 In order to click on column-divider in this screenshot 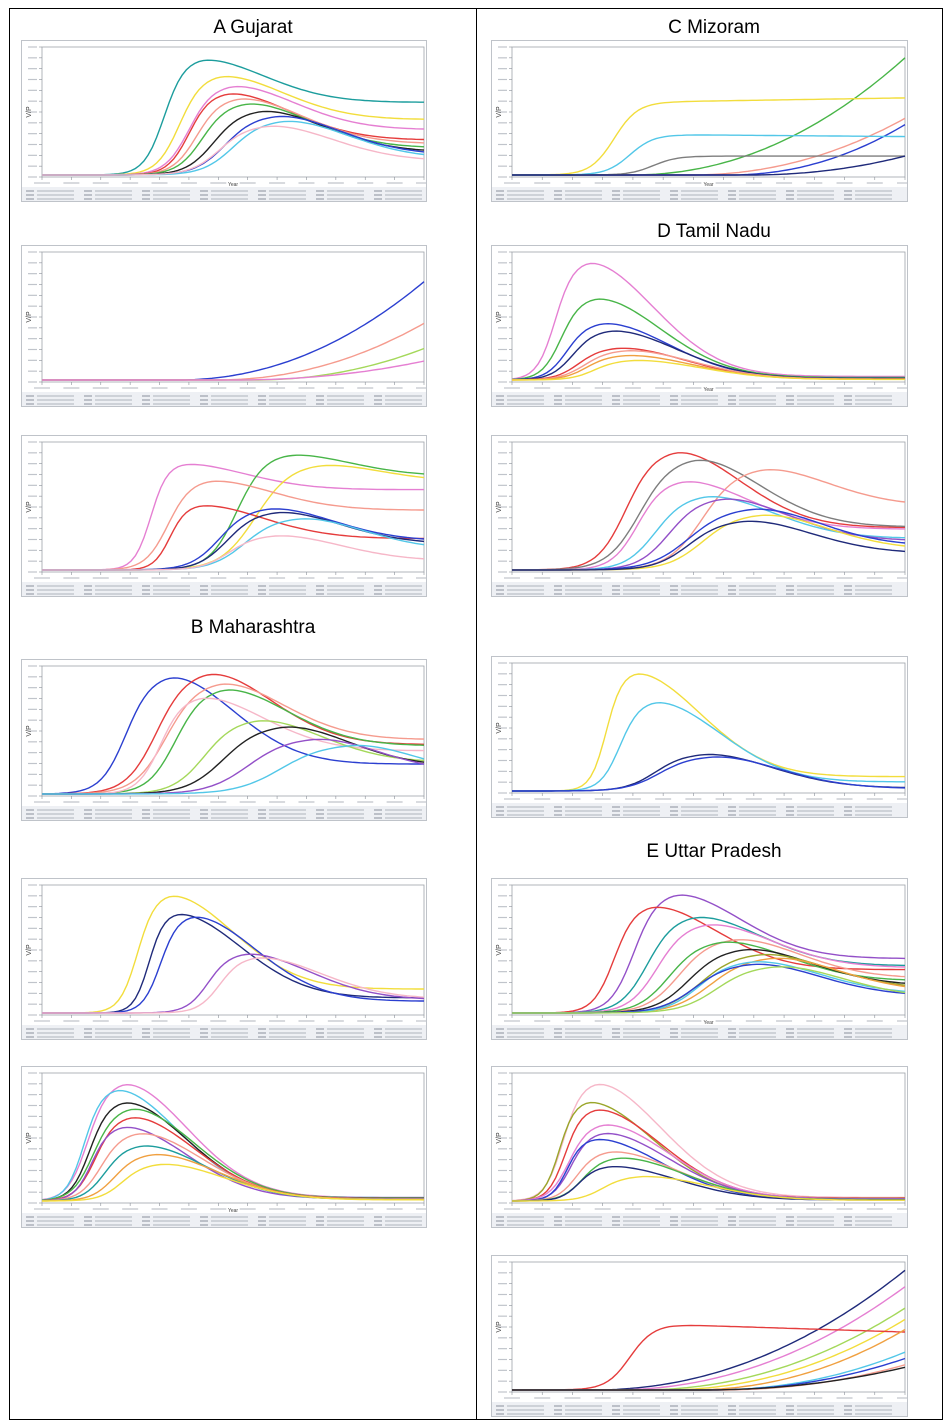, I will do `click(476, 714)`.